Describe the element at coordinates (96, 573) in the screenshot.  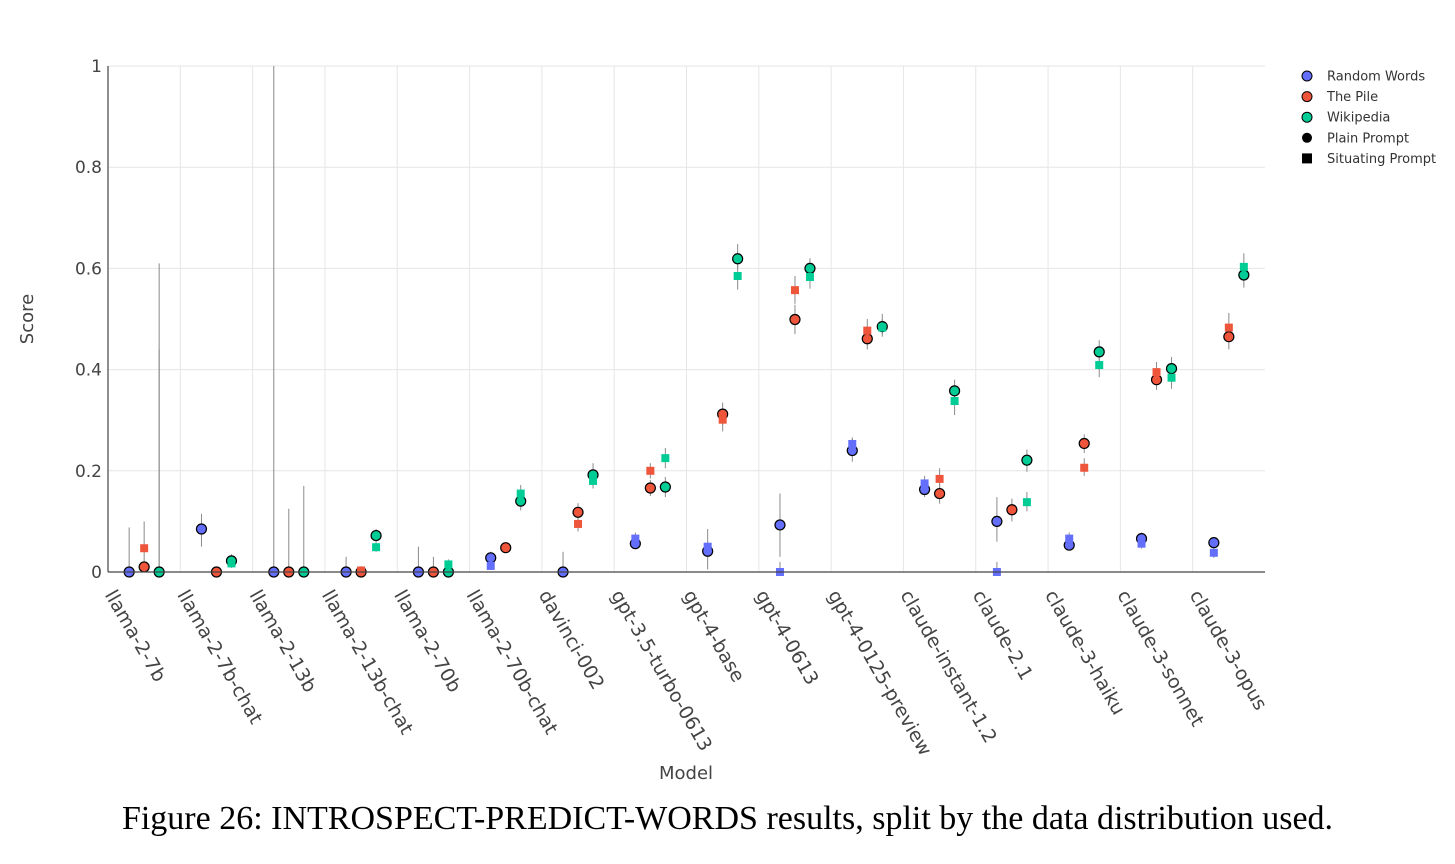
I see `y-tick-label: 0` at that location.